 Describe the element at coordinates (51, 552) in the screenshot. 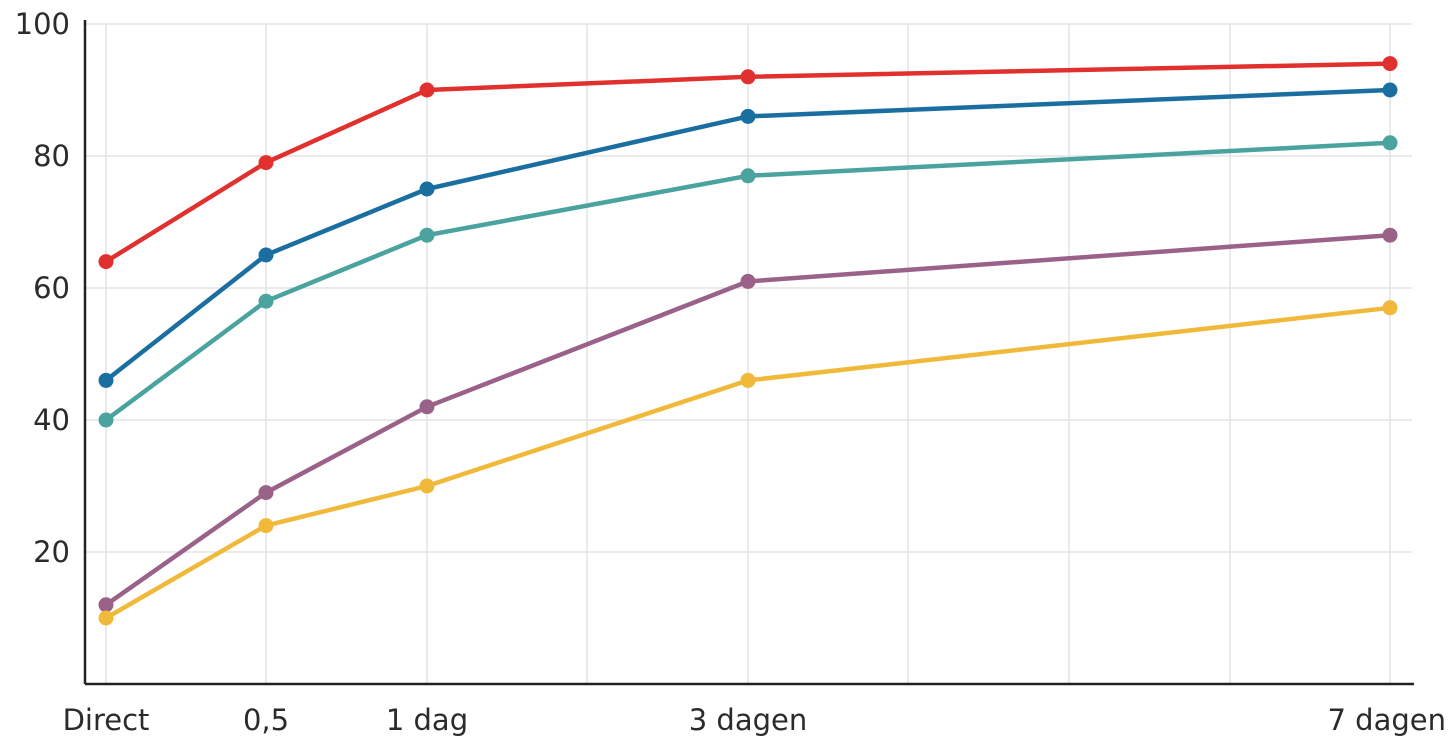

I see `y-tick-label: 20` at that location.